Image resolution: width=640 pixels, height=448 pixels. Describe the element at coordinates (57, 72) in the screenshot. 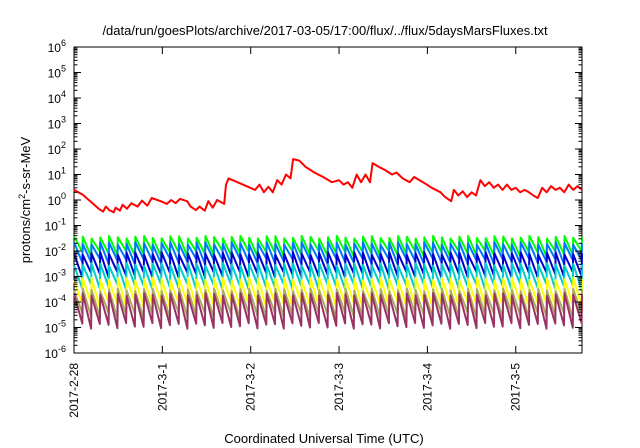

I see `y-tick-label: 10⁵` at that location.